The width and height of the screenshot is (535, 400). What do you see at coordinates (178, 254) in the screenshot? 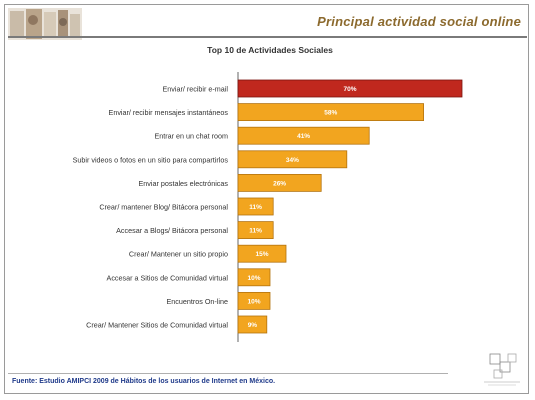
I see `category-label: Crear/ Mantener un sitio propio` at bounding box center [178, 254].